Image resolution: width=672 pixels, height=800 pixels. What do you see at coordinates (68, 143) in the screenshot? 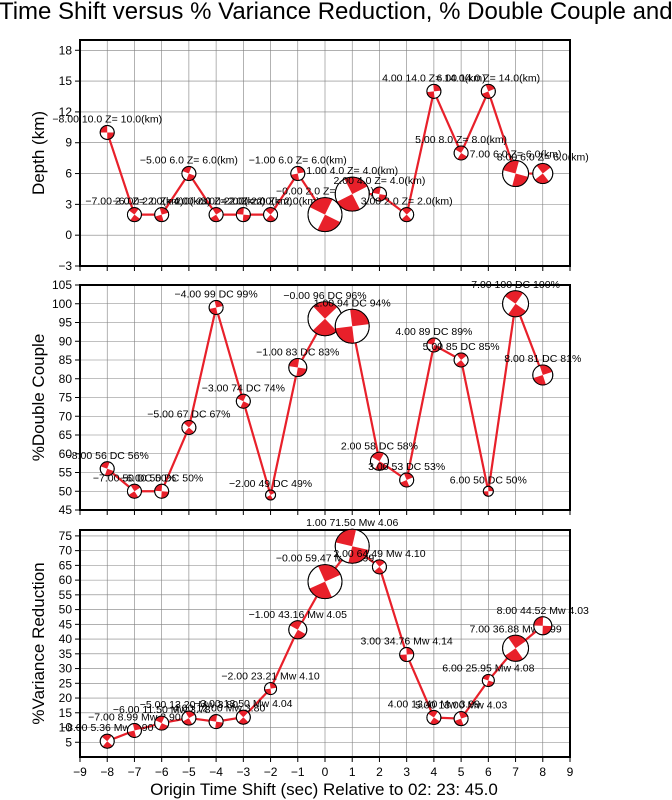
I see `y-tick-label: 9` at bounding box center [68, 143].